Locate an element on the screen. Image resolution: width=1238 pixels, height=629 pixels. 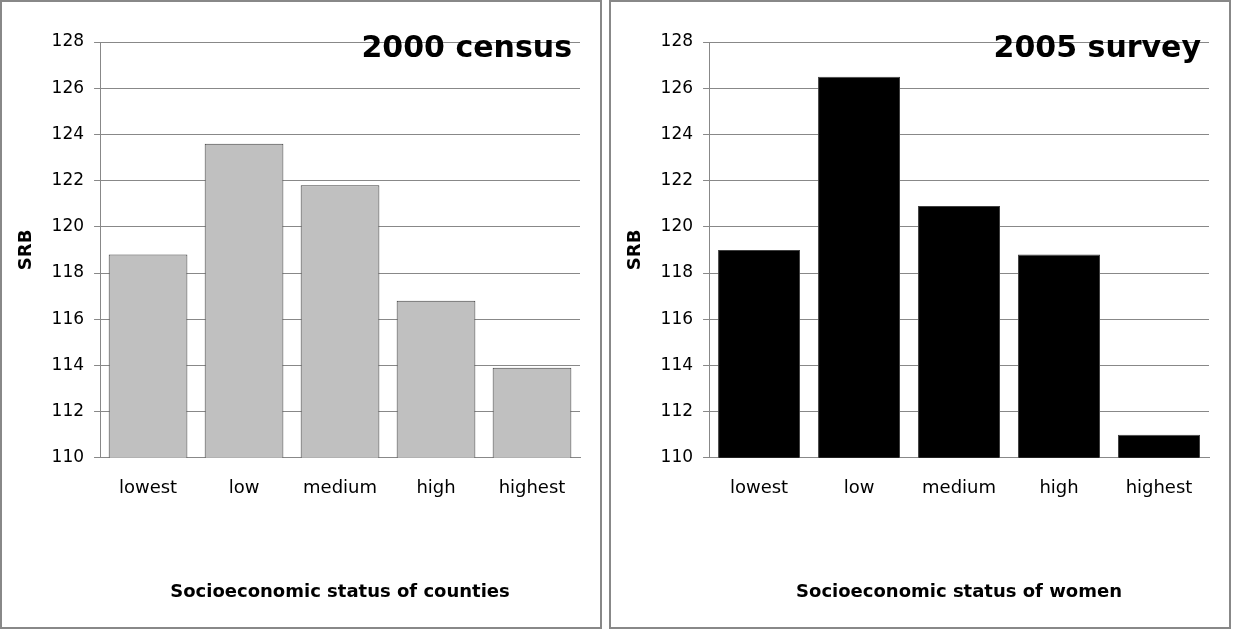
chart-title: 2005 survey is located at coordinates (1097, 46).